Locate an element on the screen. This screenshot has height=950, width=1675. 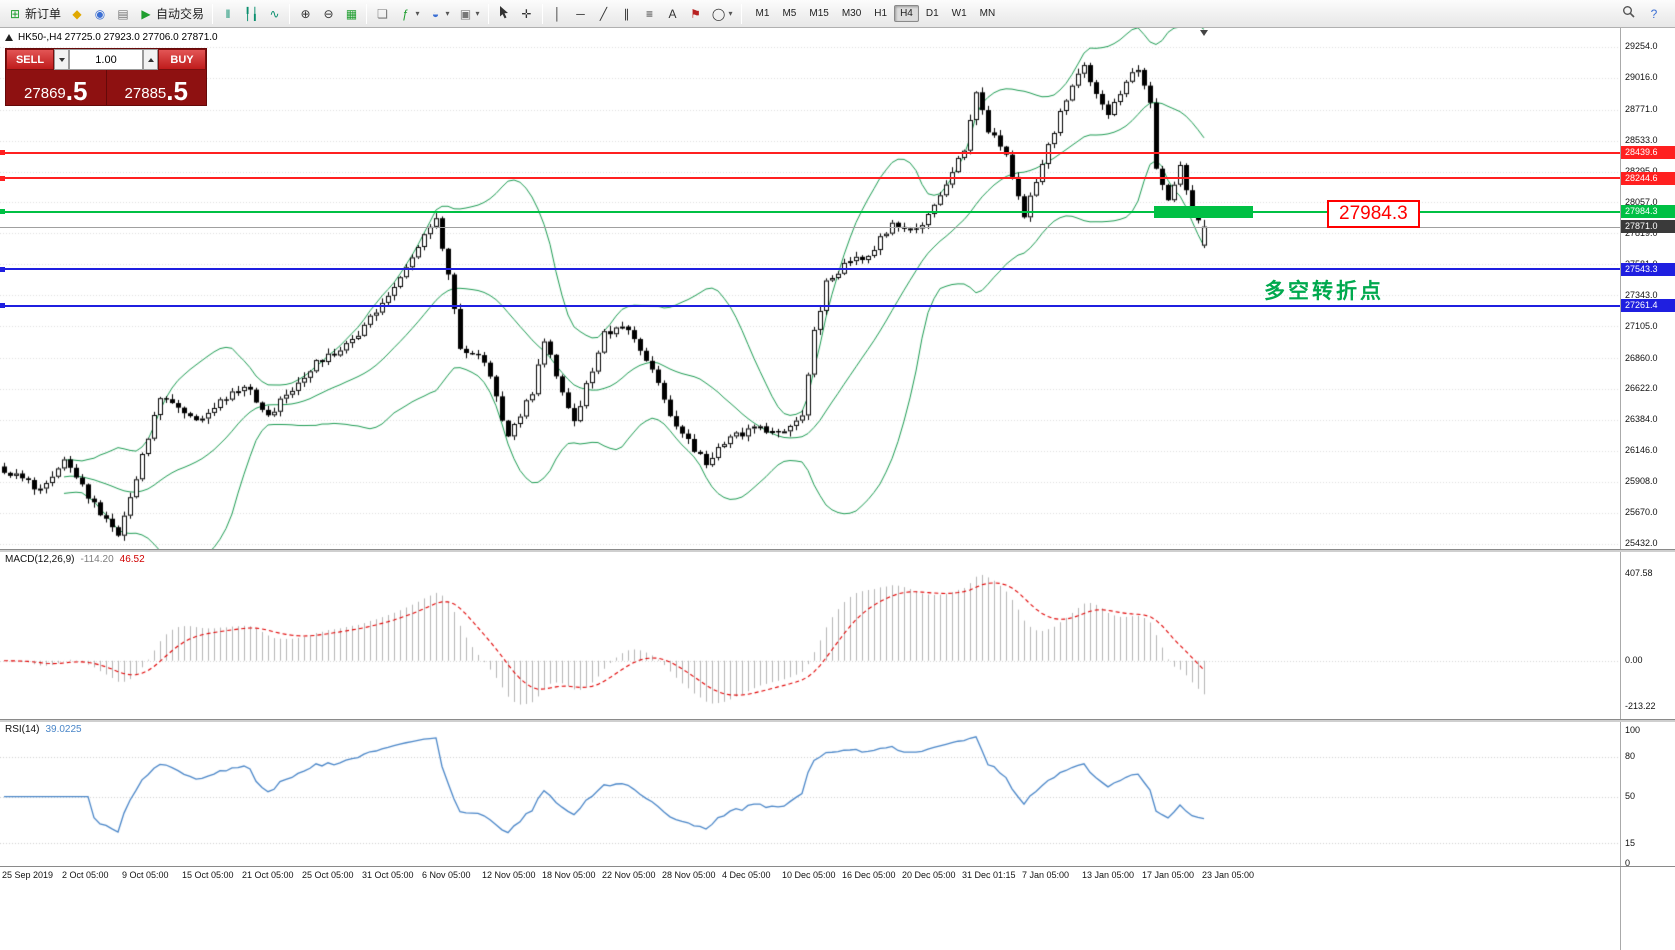
candlestick-chart-button: ╿╽ is located at coordinates (251, 14).